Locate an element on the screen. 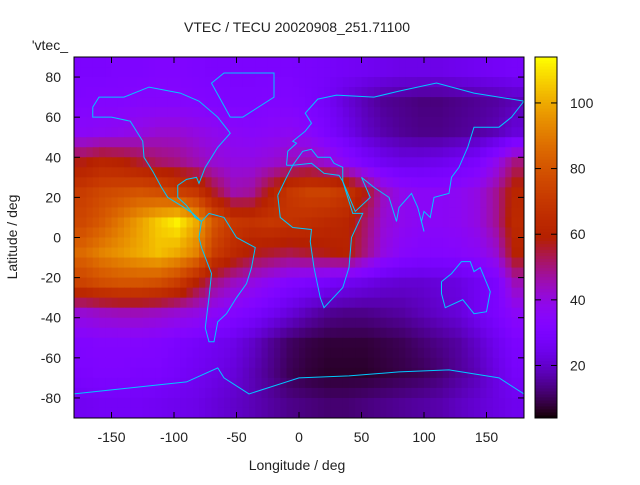 The width and height of the screenshot is (640, 485). x-tick-label: -50 is located at coordinates (236, 437).